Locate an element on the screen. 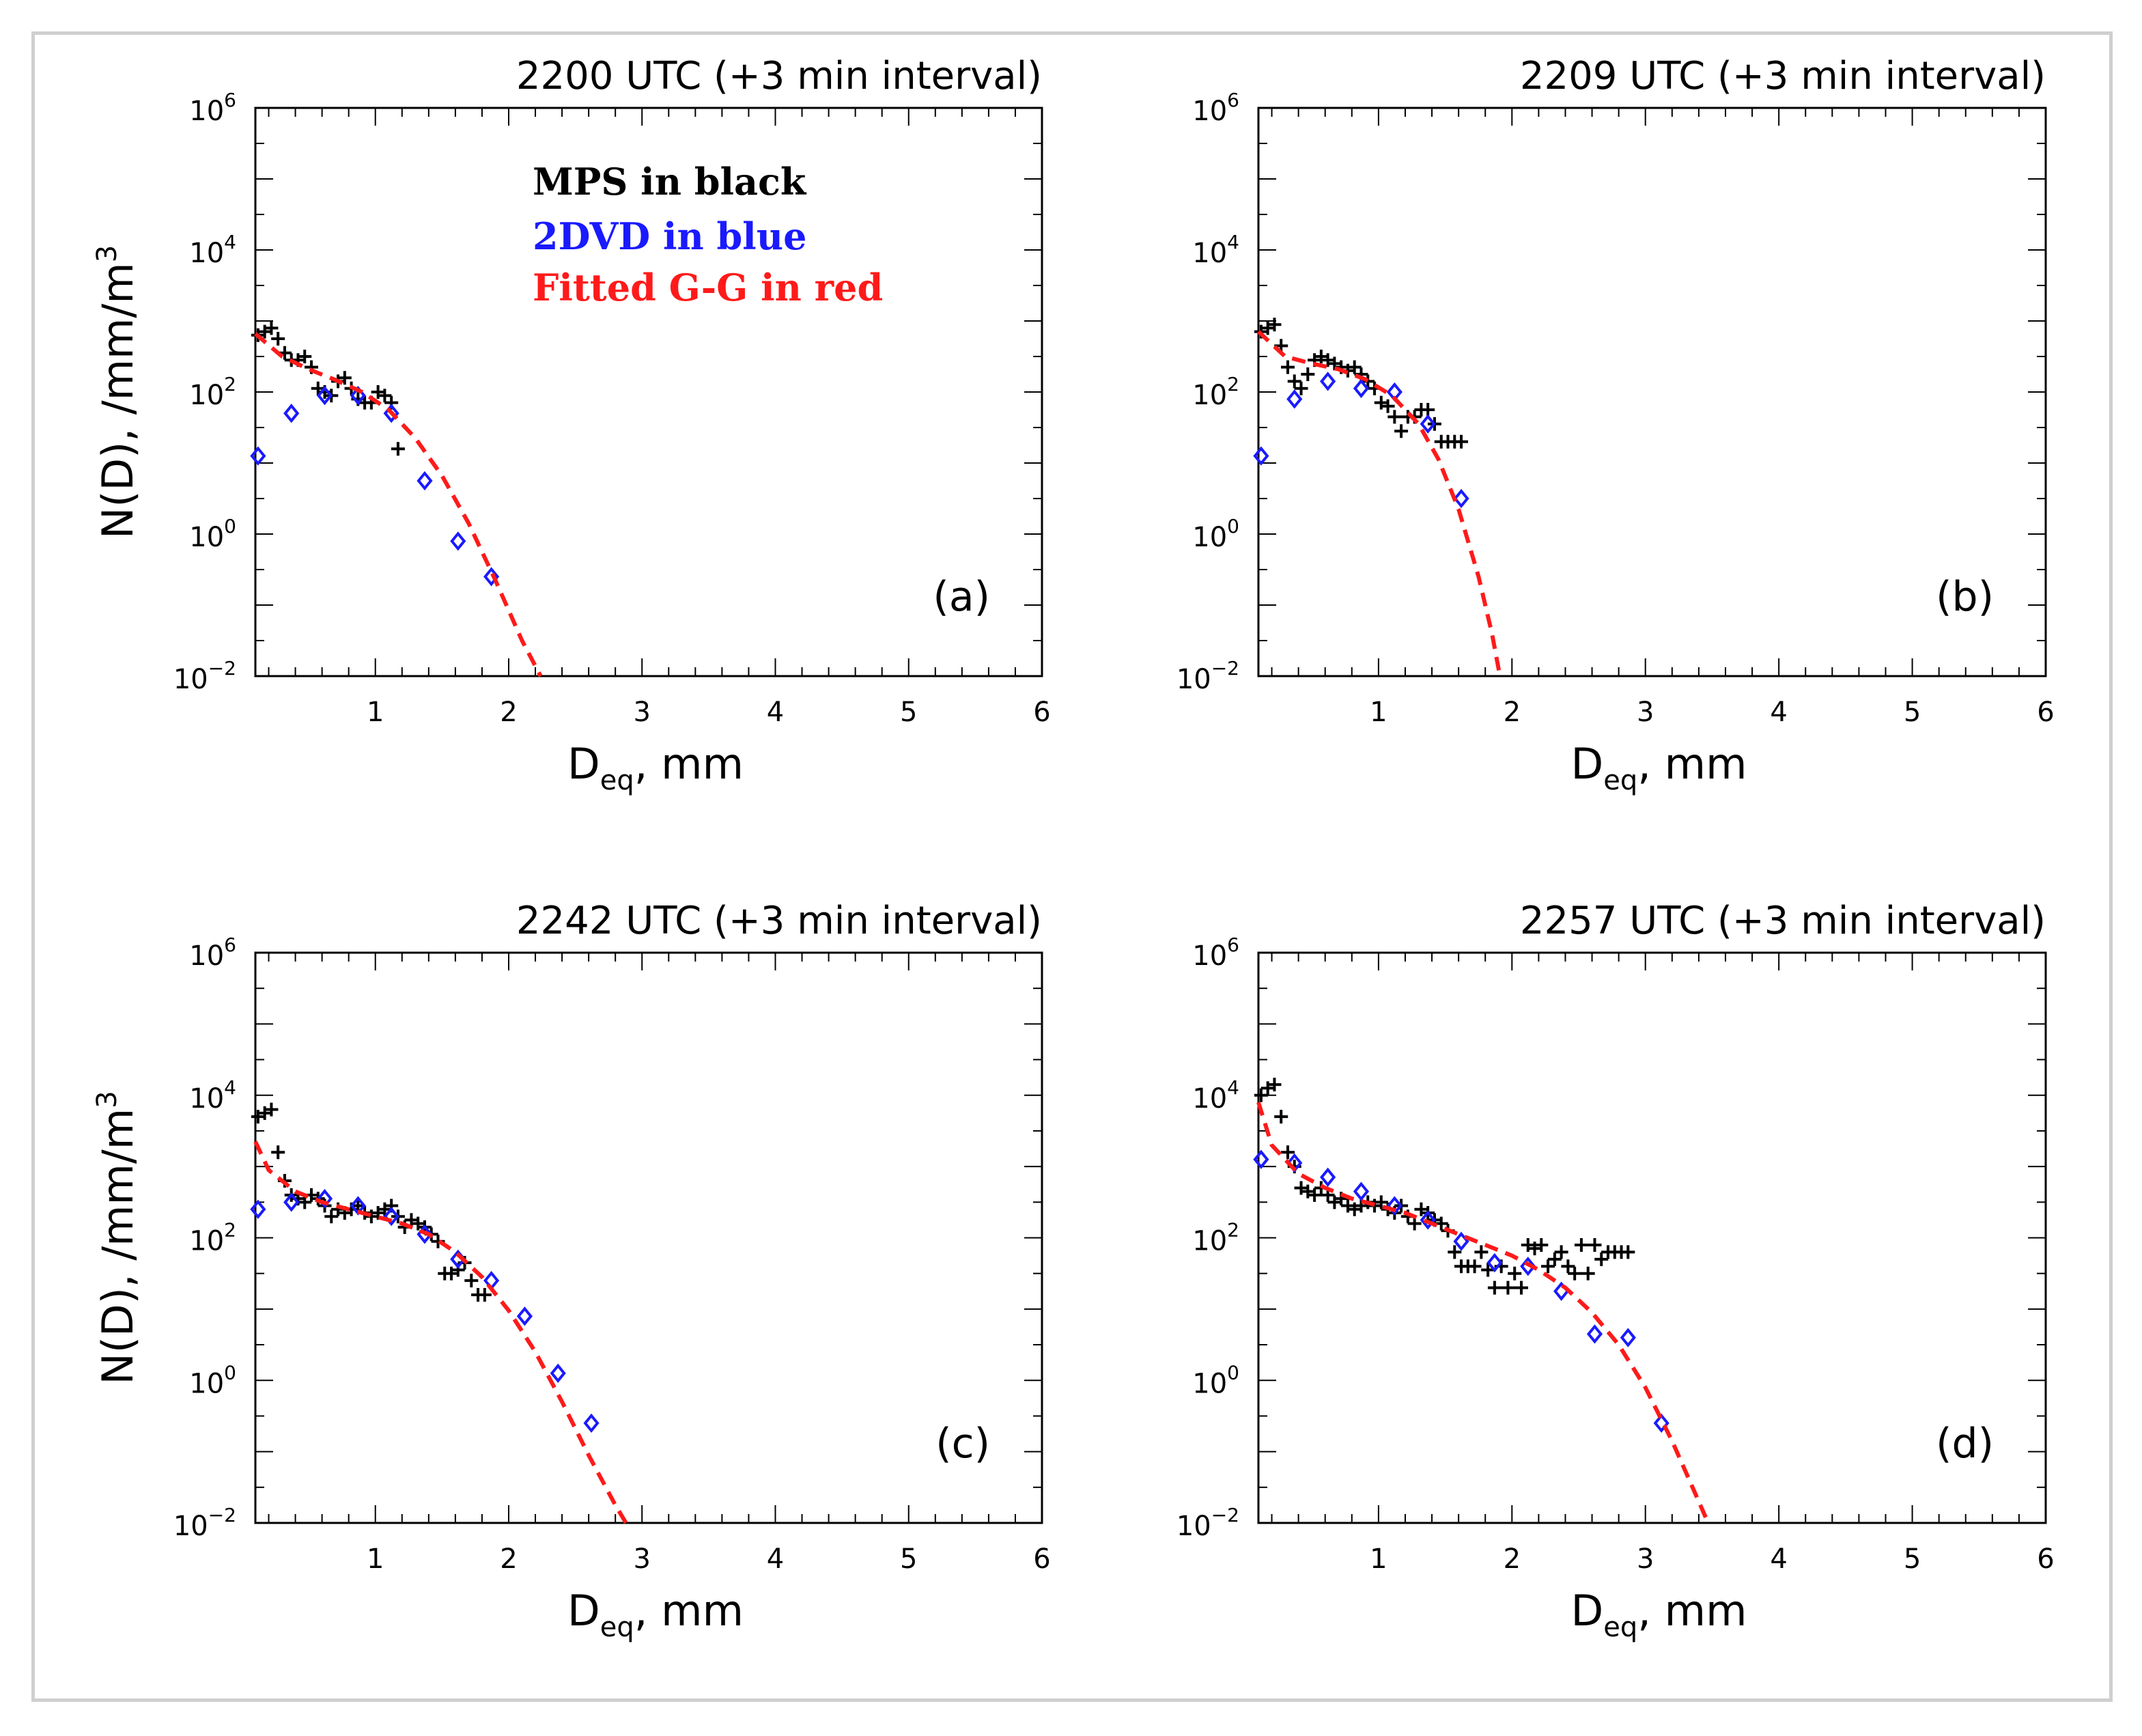 This screenshot has height=1736, width=2142. y-tick-label: 10² is located at coordinates (1215, 1238).